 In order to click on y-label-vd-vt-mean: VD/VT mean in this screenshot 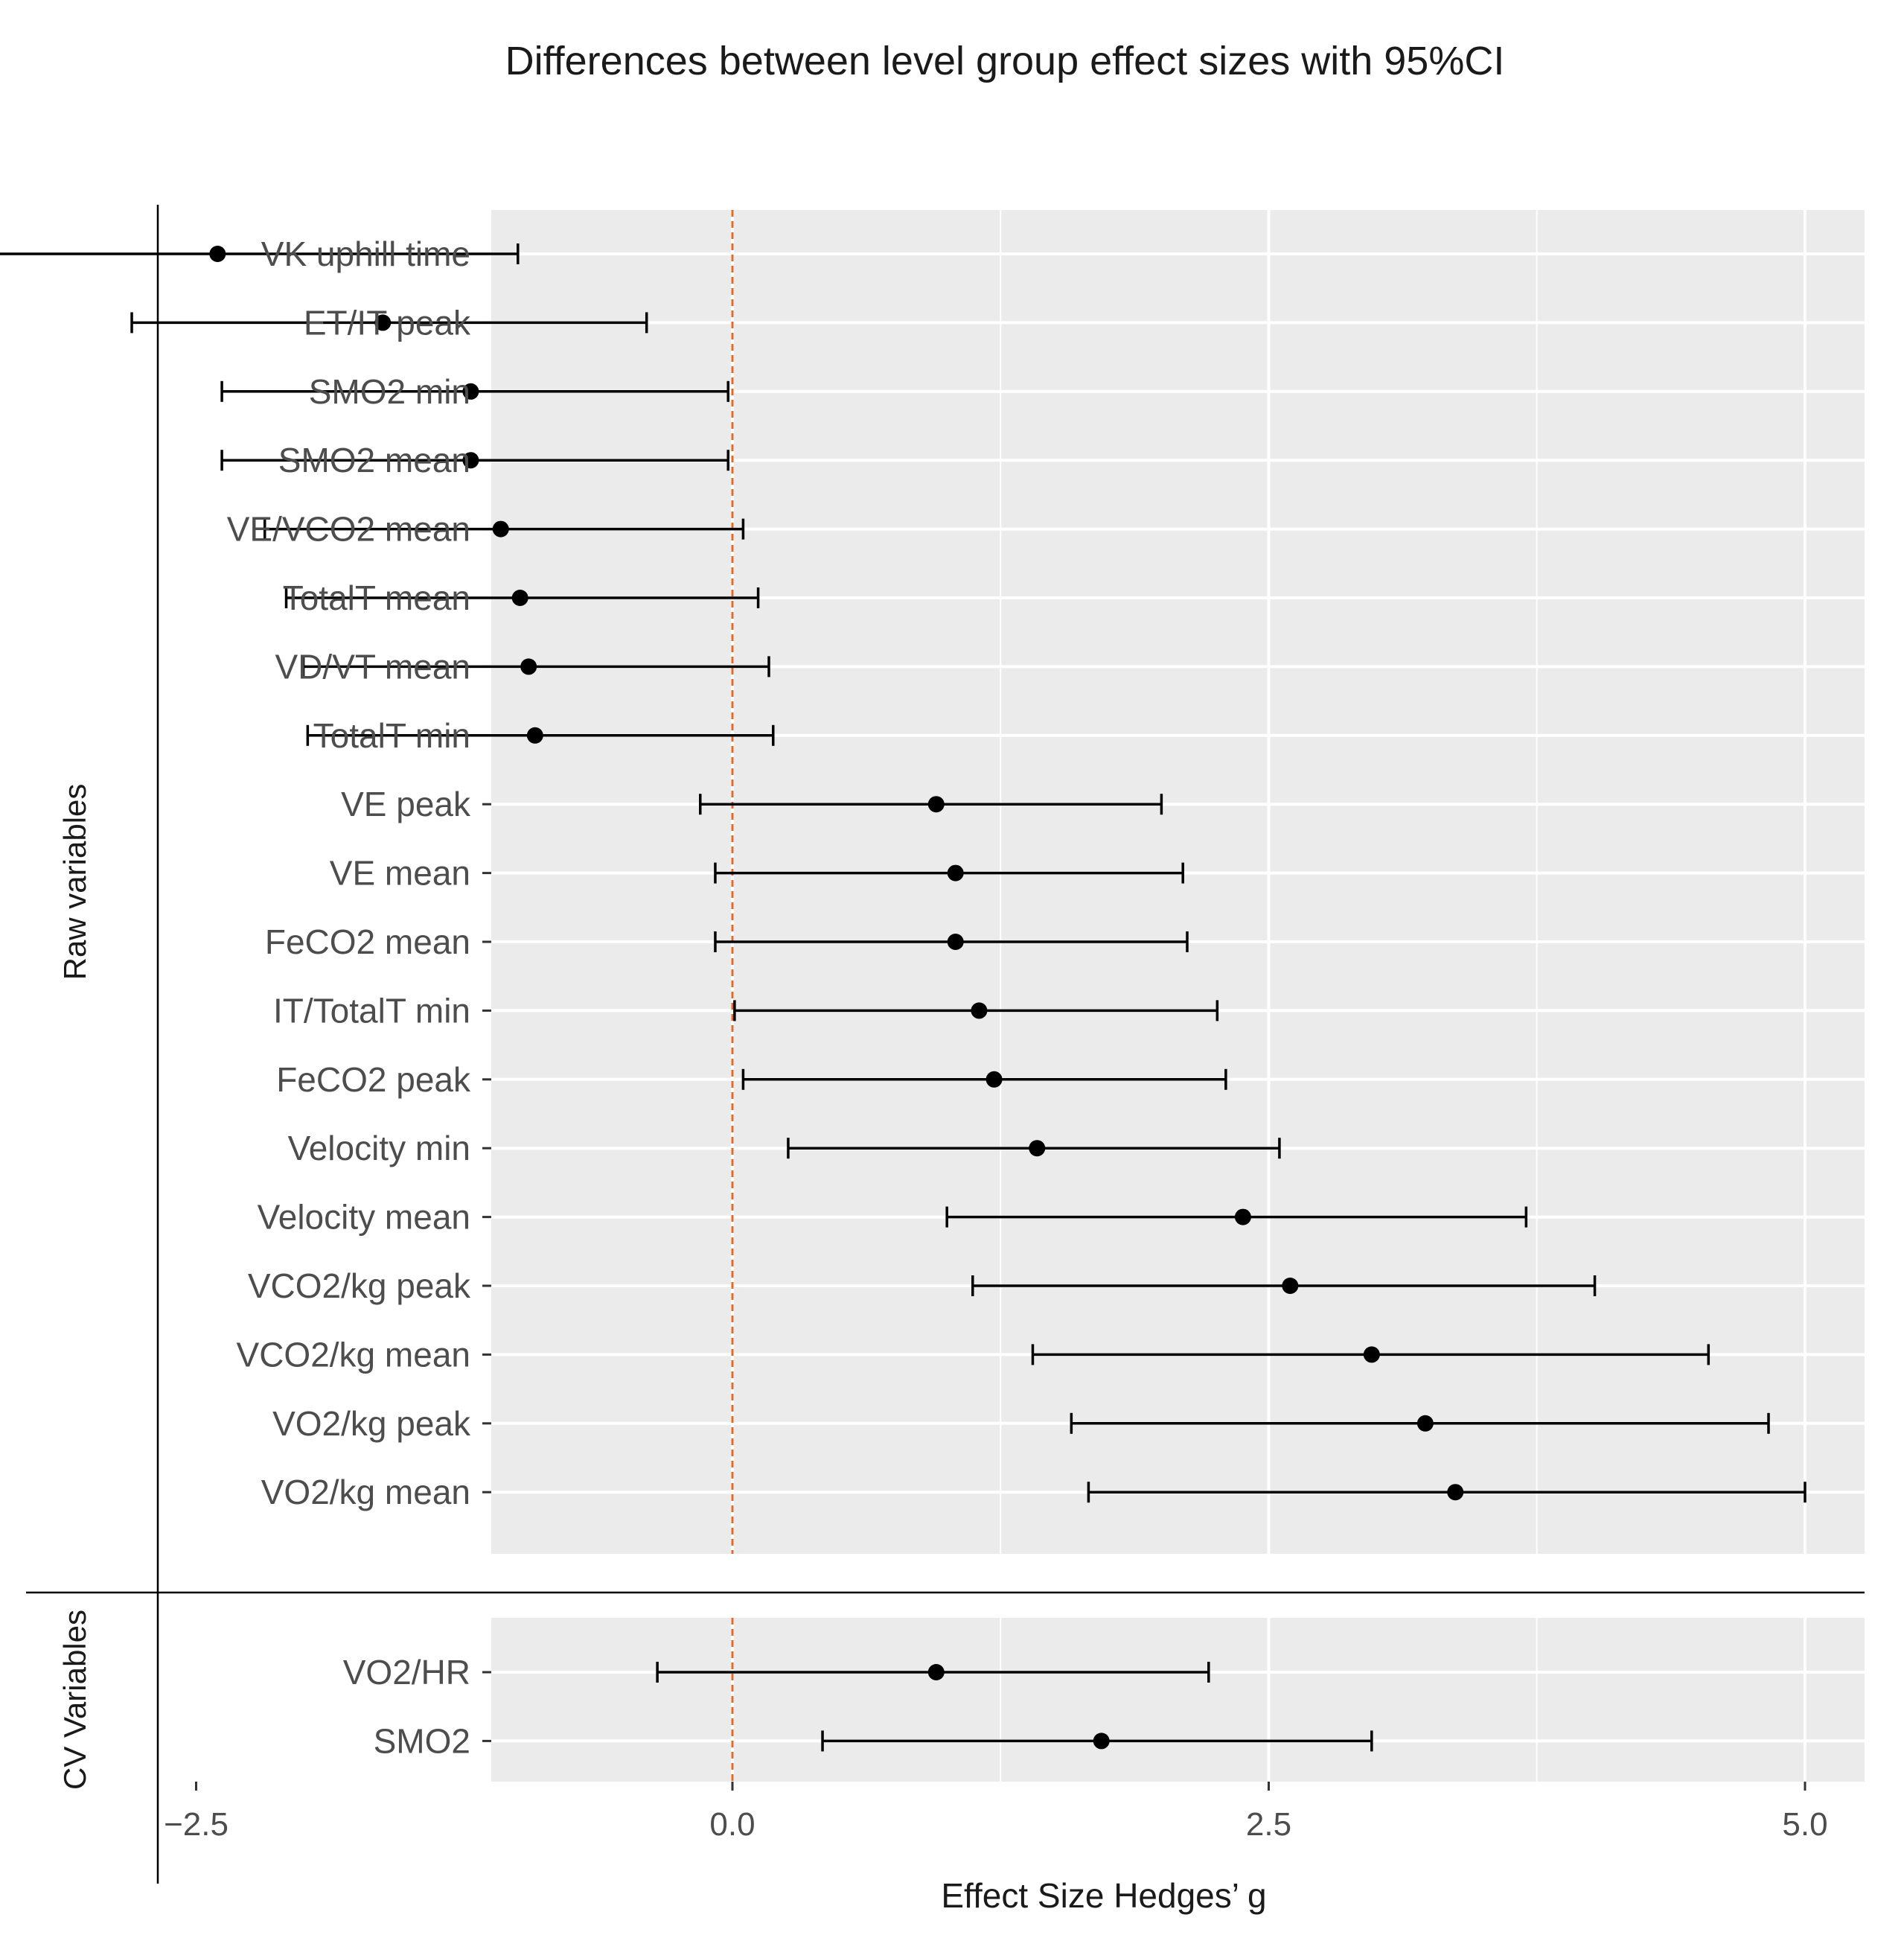, I will do `click(372, 666)`.